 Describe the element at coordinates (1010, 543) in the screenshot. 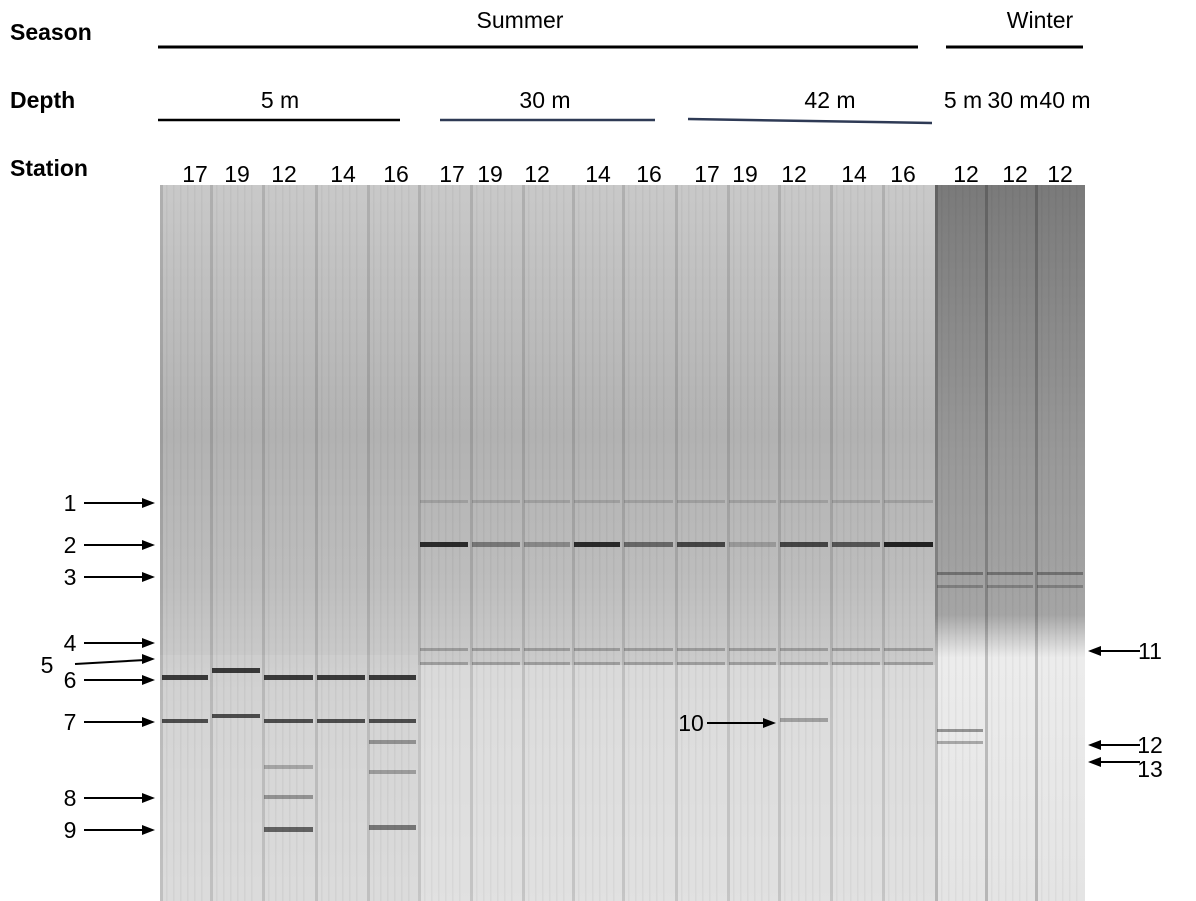

I see `gel-winter` at that location.